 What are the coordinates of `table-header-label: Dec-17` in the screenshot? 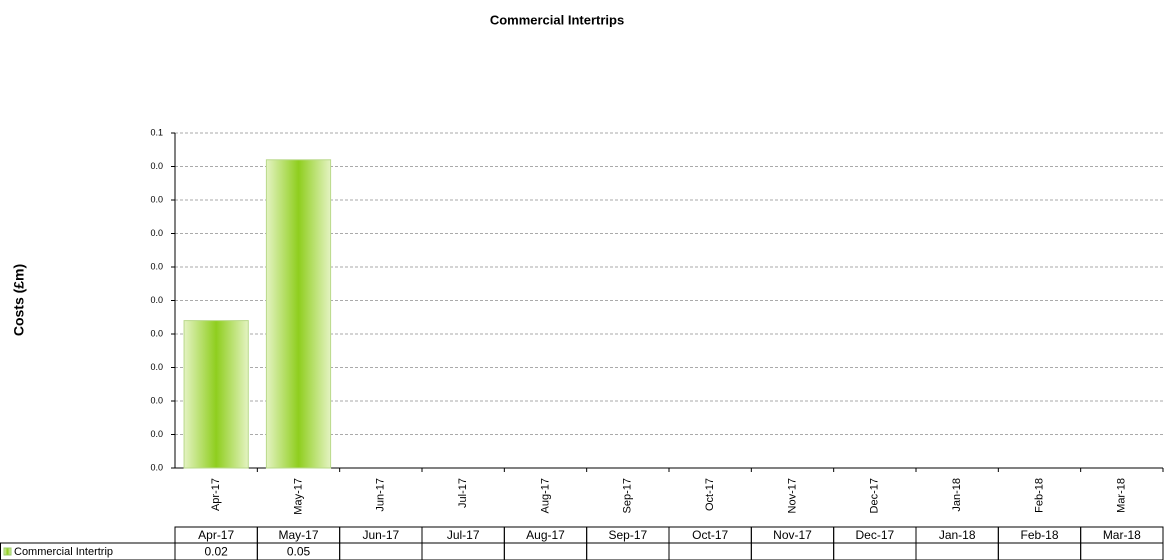 It's located at (874, 535).